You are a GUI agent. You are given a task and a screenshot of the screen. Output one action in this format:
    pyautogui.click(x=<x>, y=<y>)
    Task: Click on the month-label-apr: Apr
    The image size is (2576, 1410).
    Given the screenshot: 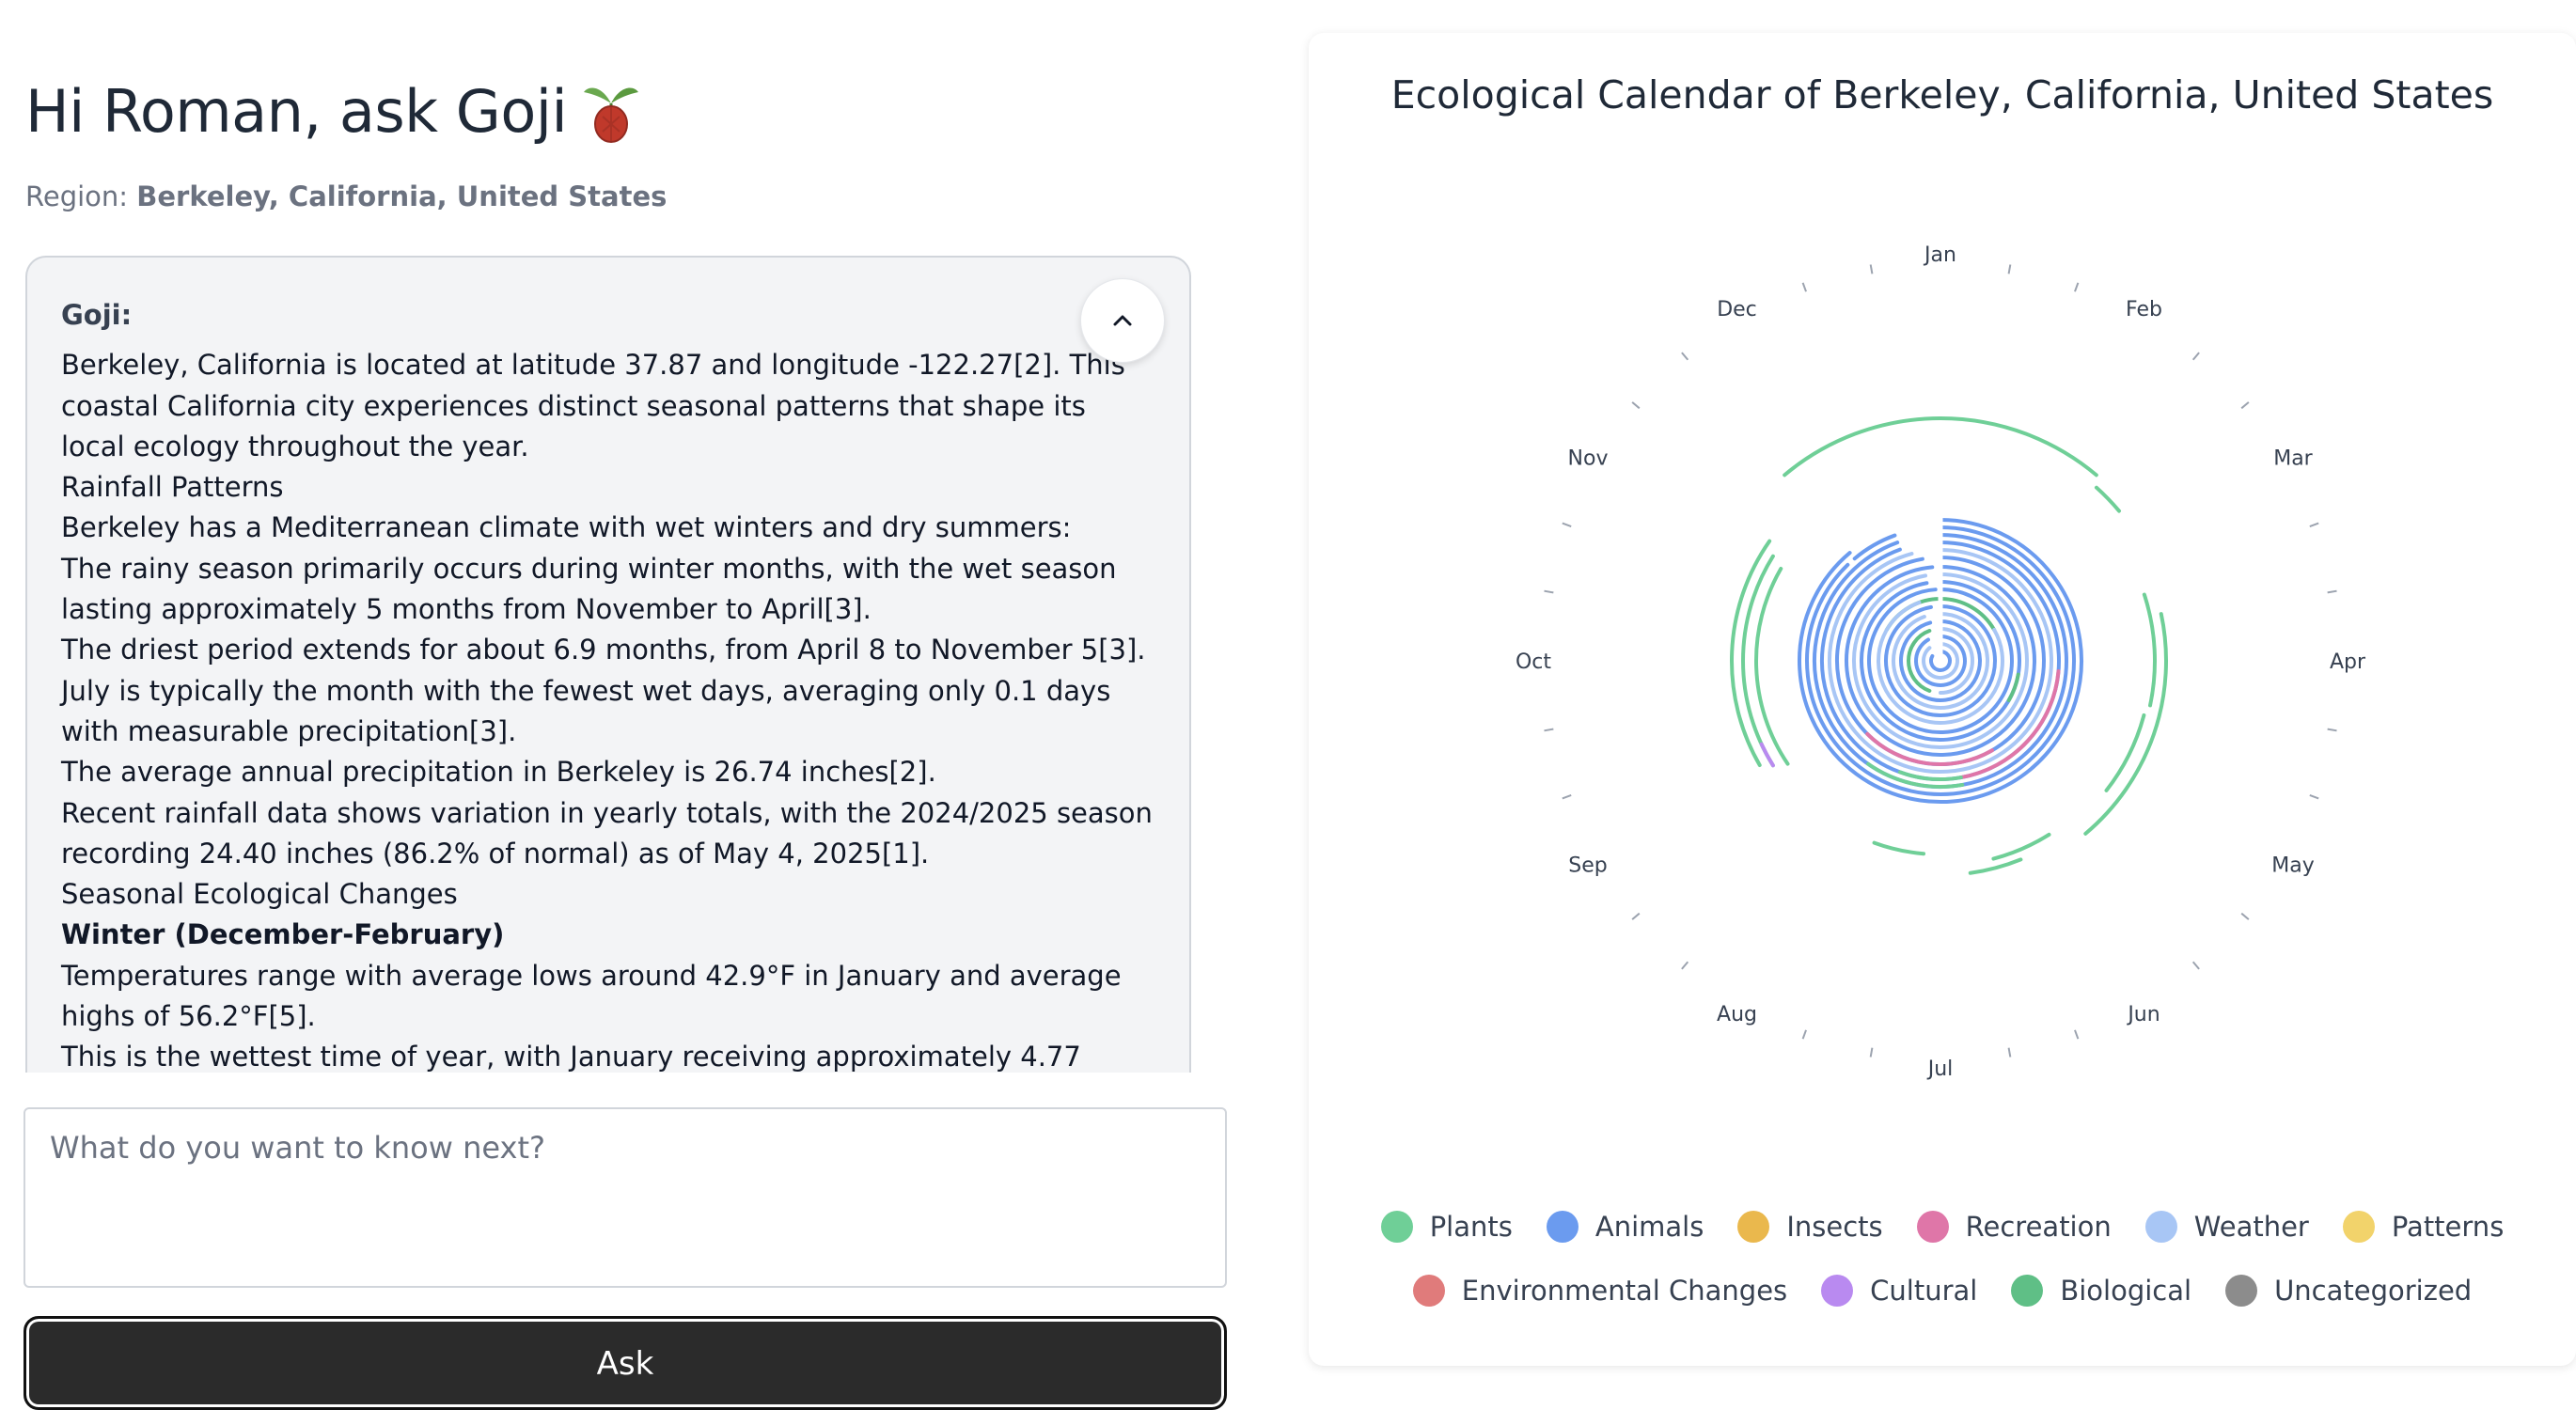 What is the action you would take?
    pyautogui.click(x=2348, y=662)
    